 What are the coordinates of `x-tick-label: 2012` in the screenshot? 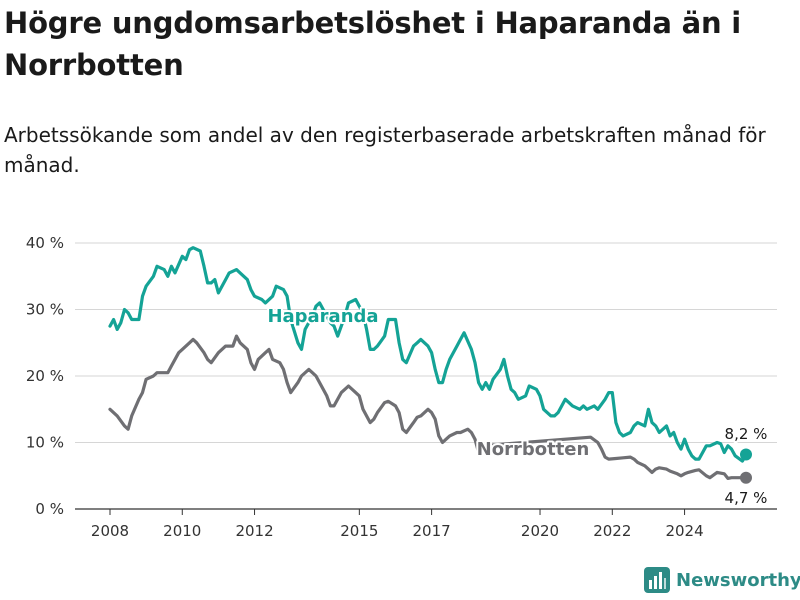 It's located at (254, 531).